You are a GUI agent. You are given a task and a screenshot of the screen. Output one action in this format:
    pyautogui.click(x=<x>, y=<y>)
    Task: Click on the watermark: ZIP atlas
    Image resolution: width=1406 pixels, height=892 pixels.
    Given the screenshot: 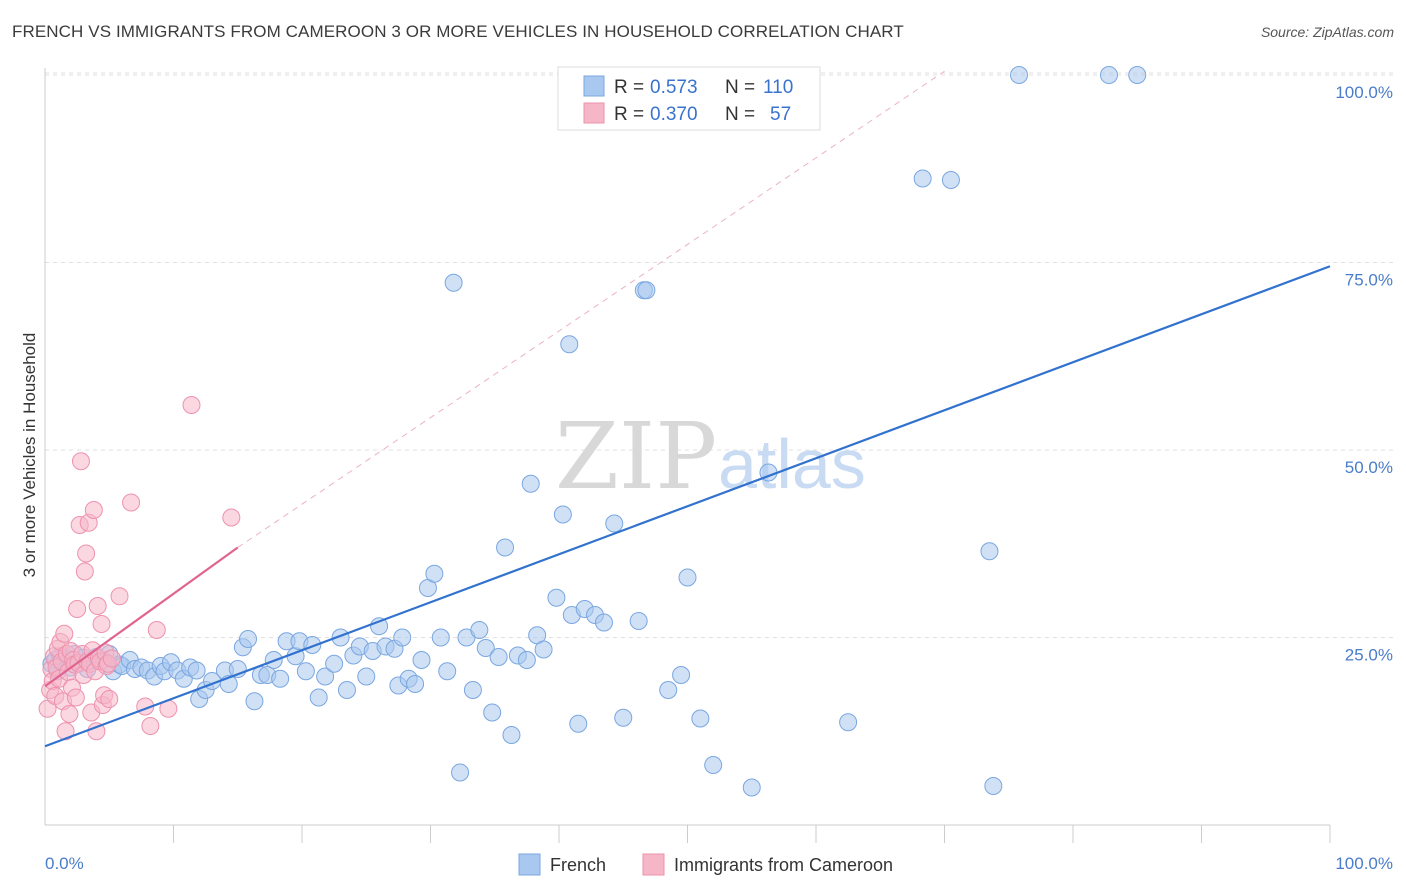 What is the action you would take?
    pyautogui.click(x=710, y=456)
    